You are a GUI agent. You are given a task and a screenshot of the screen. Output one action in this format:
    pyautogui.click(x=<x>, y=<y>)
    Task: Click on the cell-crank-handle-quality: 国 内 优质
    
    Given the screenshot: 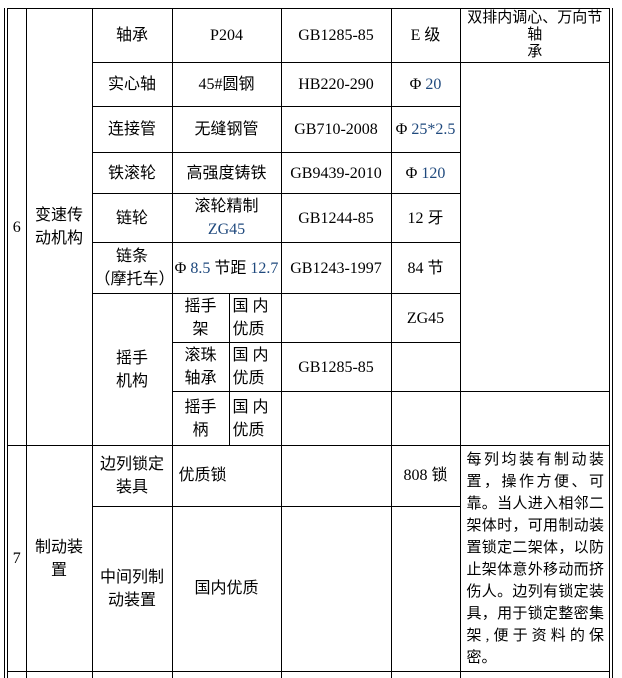 What is the action you would take?
    pyautogui.click(x=255, y=418)
    